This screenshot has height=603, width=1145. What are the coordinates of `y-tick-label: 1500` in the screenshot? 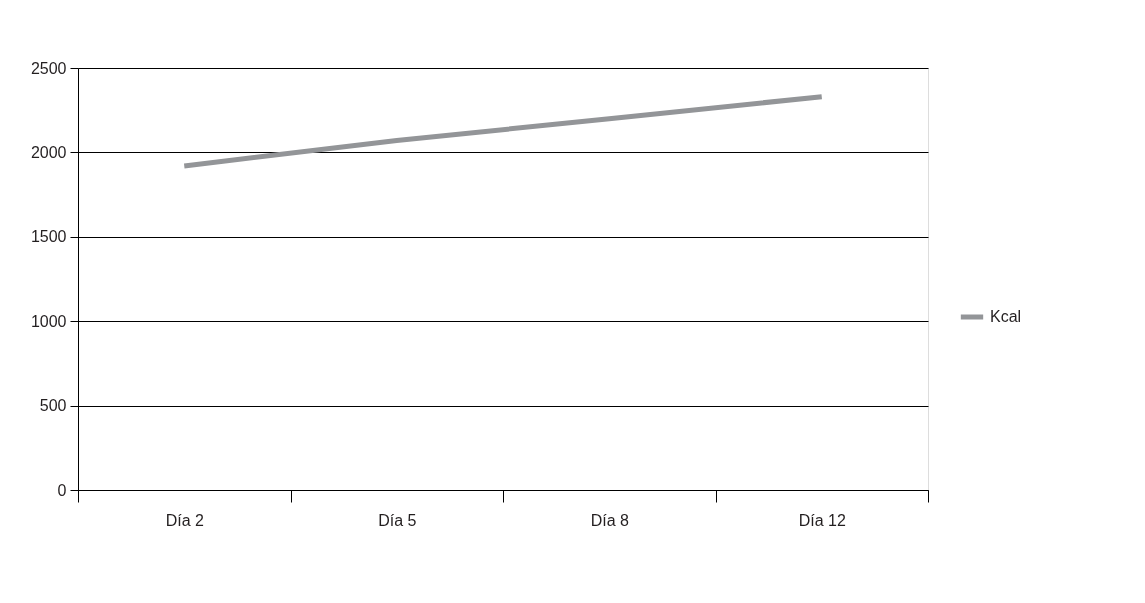 It's located at (48, 237).